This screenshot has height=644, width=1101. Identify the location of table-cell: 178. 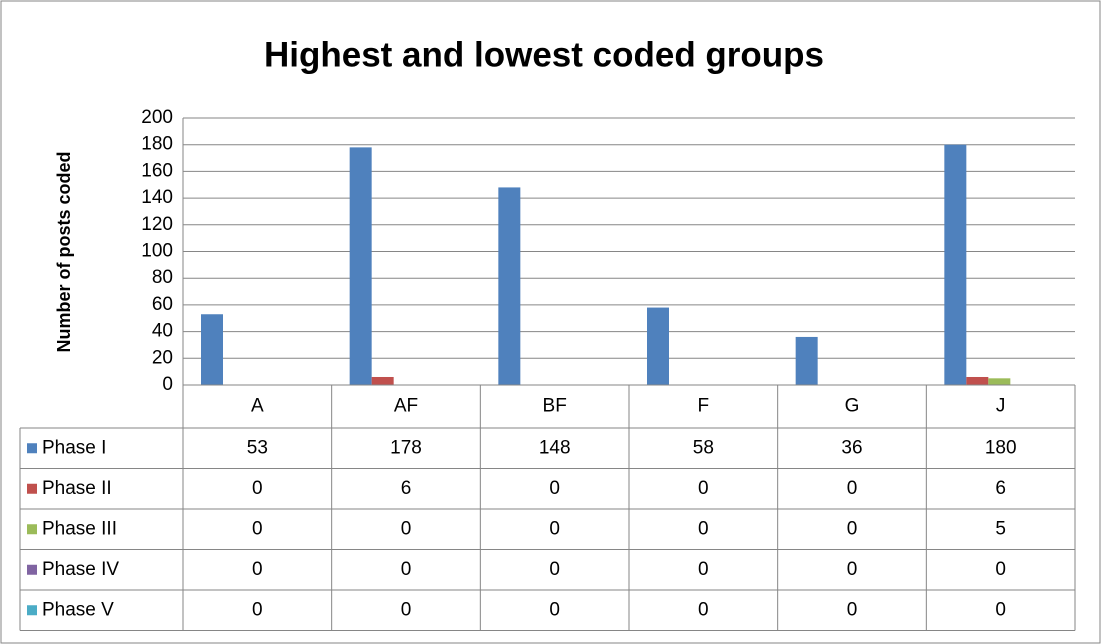
(406, 447).